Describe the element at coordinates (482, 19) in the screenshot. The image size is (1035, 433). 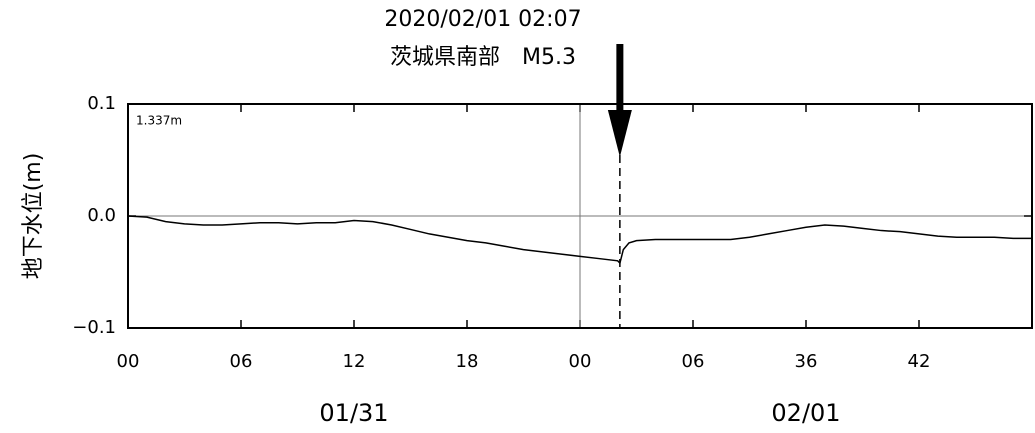
I see `event-time: 2020/02/01 02:07` at that location.